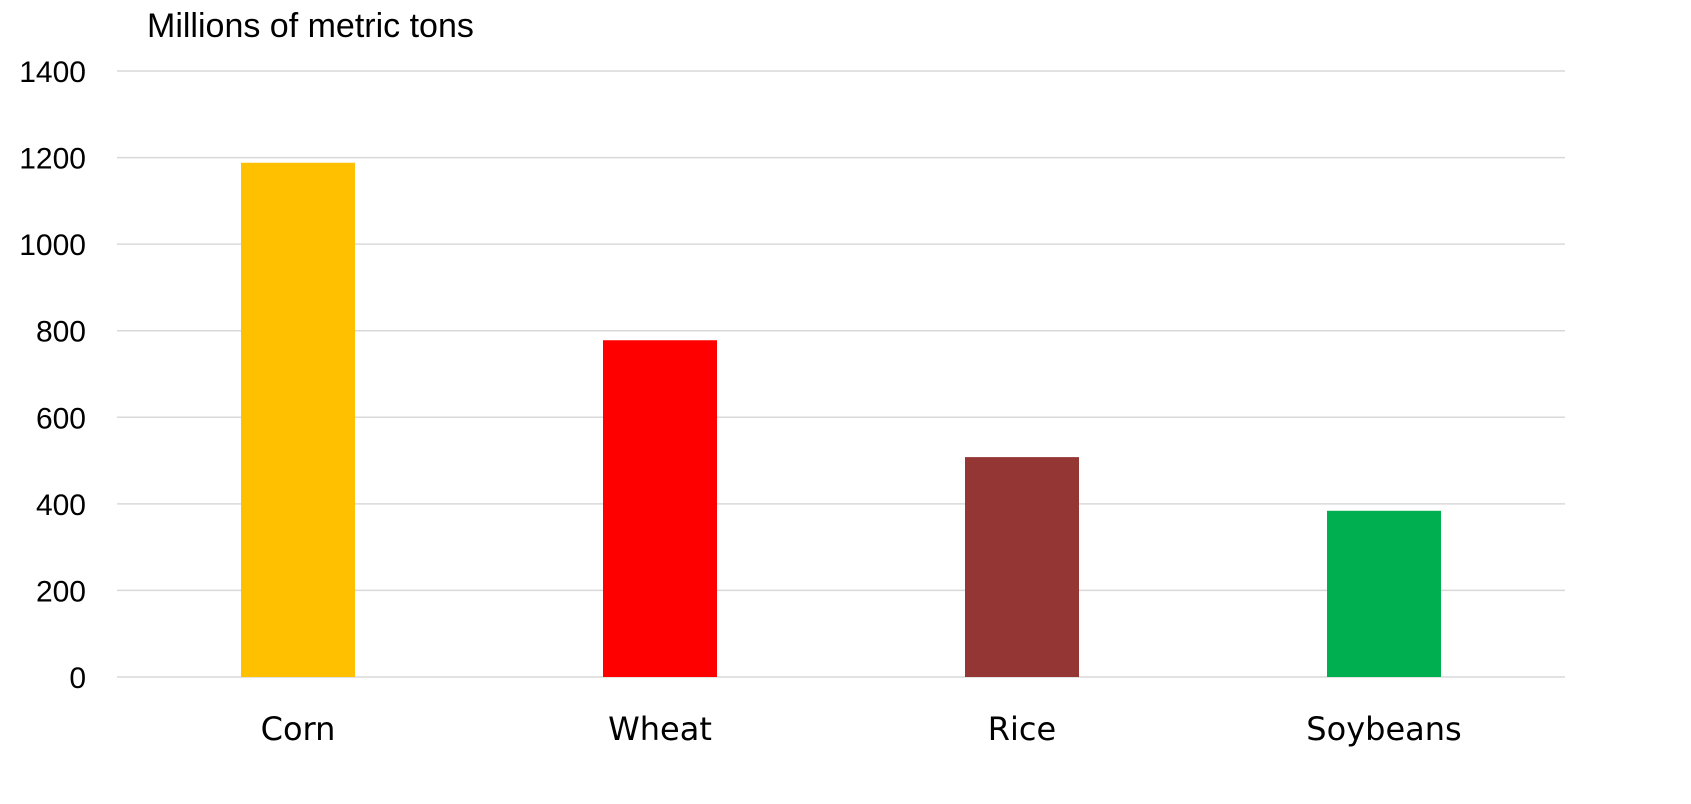 This screenshot has width=1691, height=804. I want to click on y-tick-label: 800, so click(61, 332).